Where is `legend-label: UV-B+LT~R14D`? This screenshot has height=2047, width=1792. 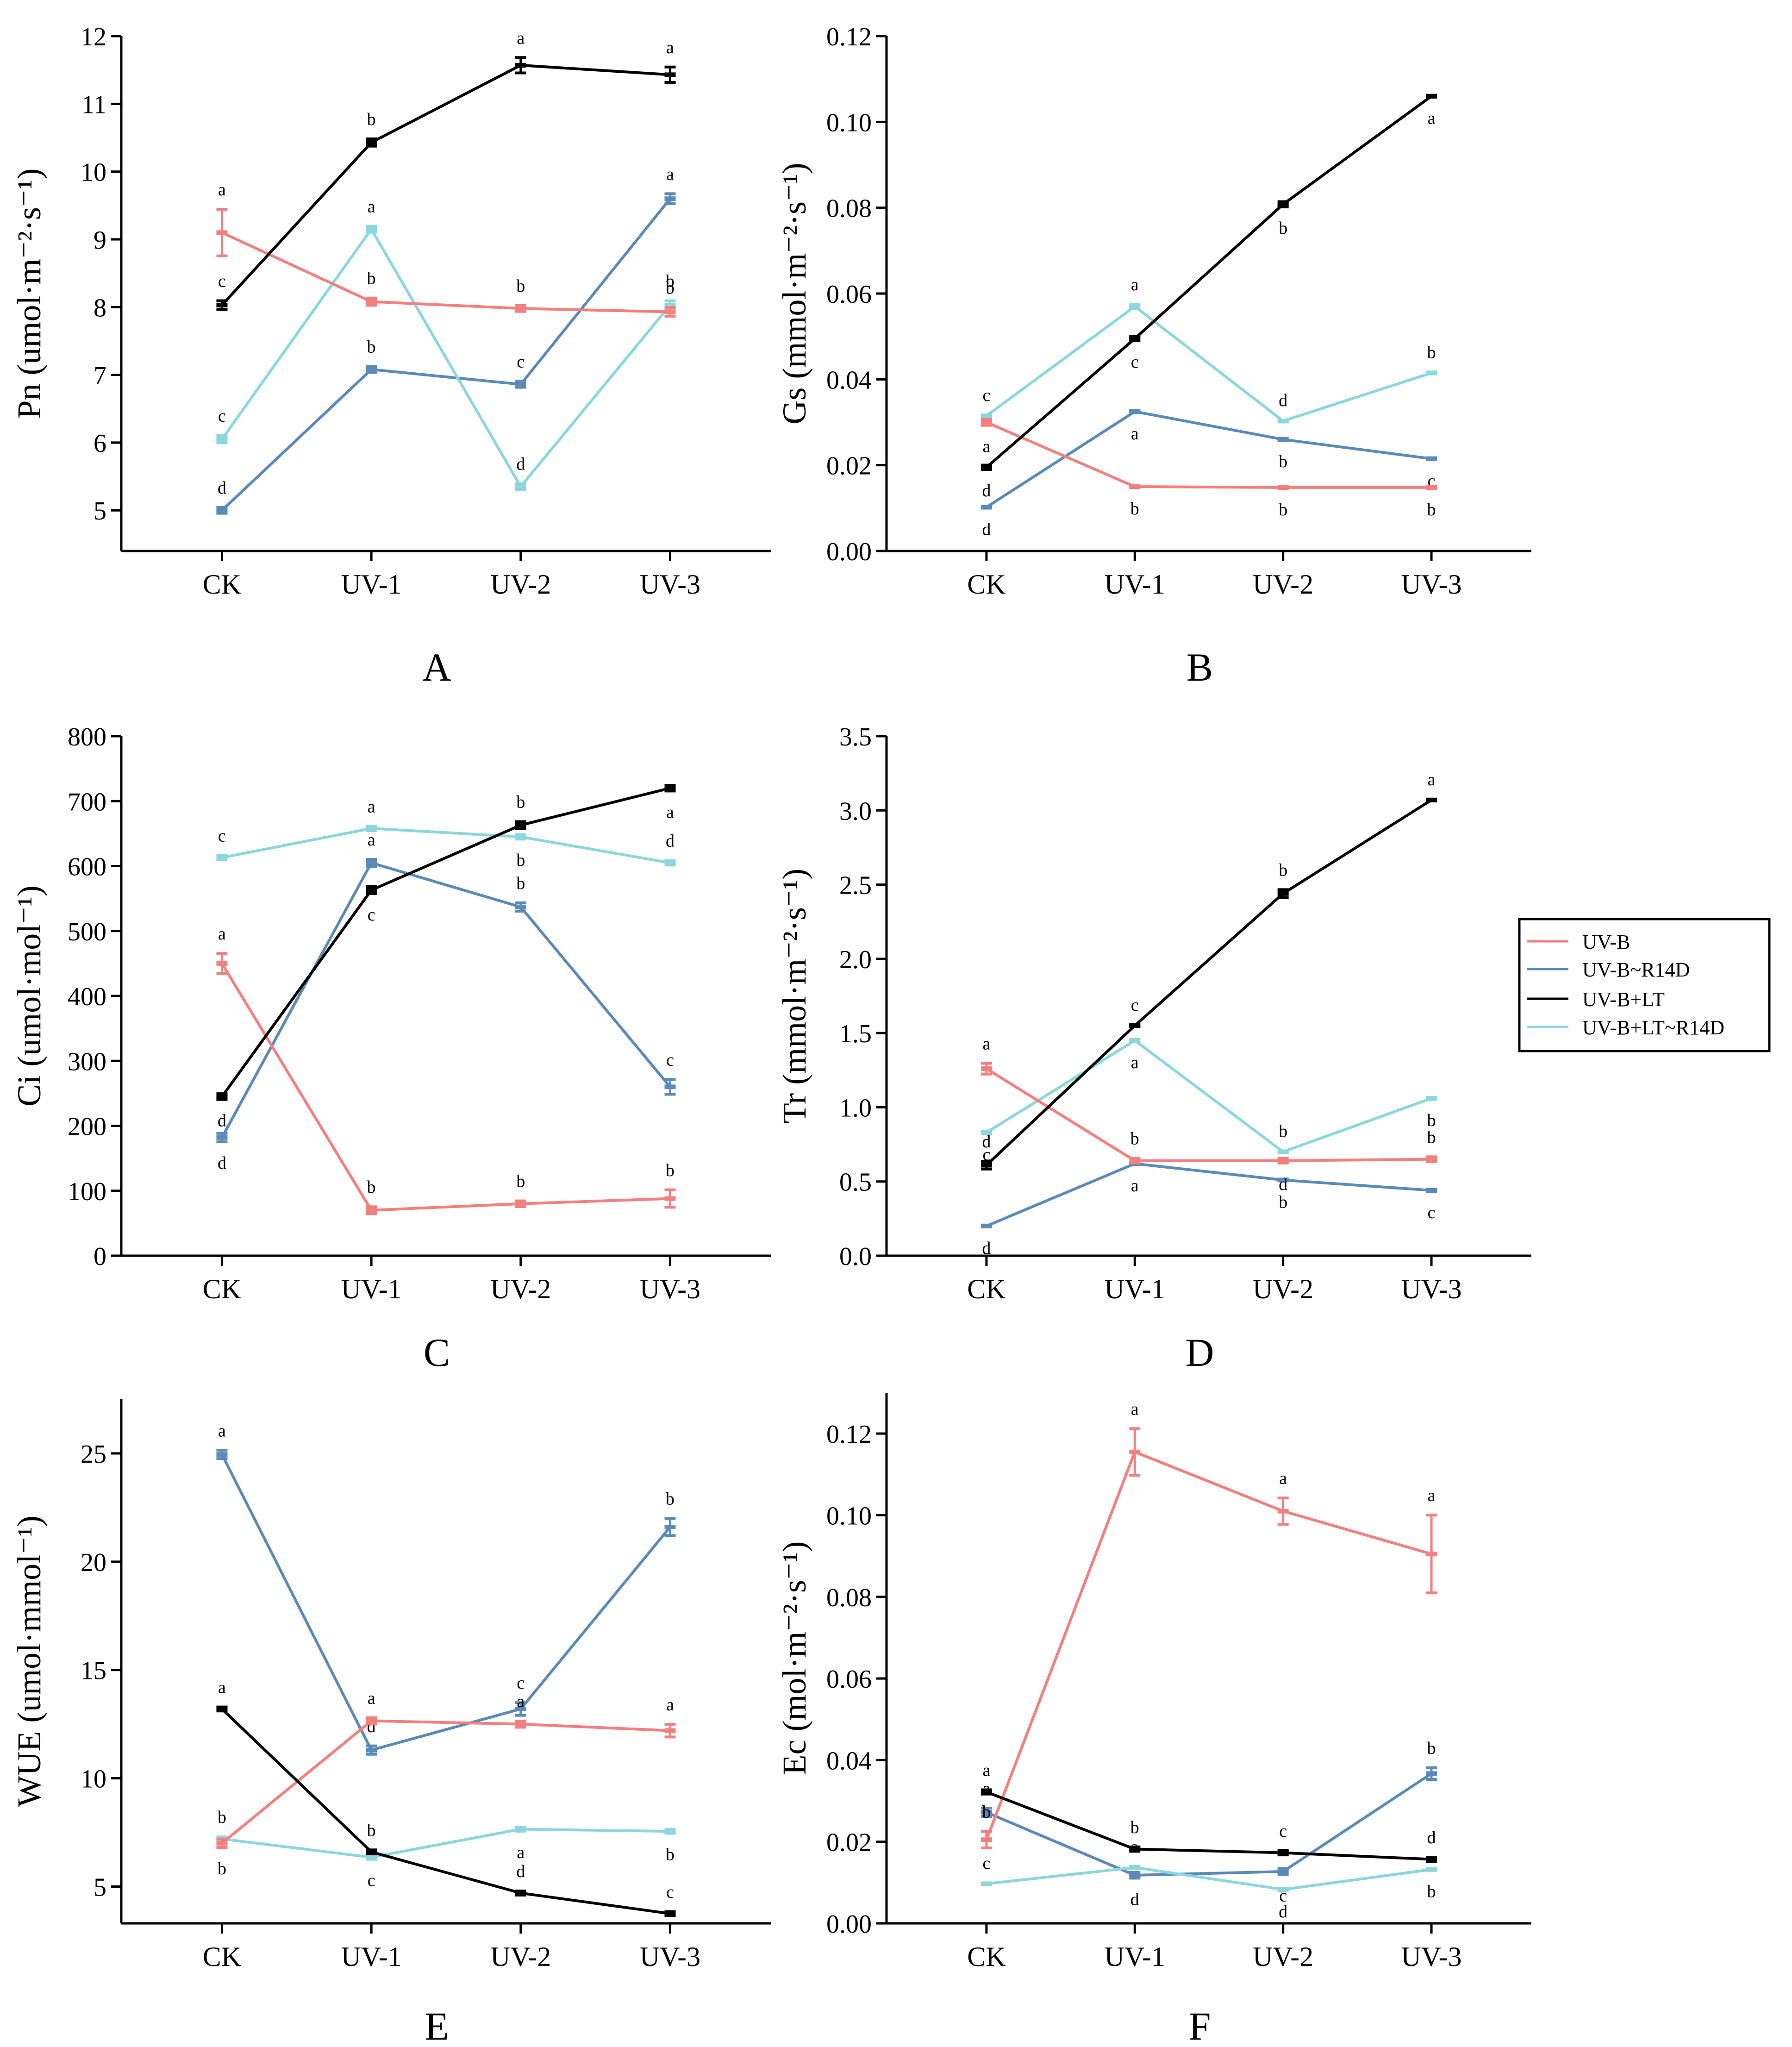 legend-label: UV-B+LT~R14D is located at coordinates (1653, 1027).